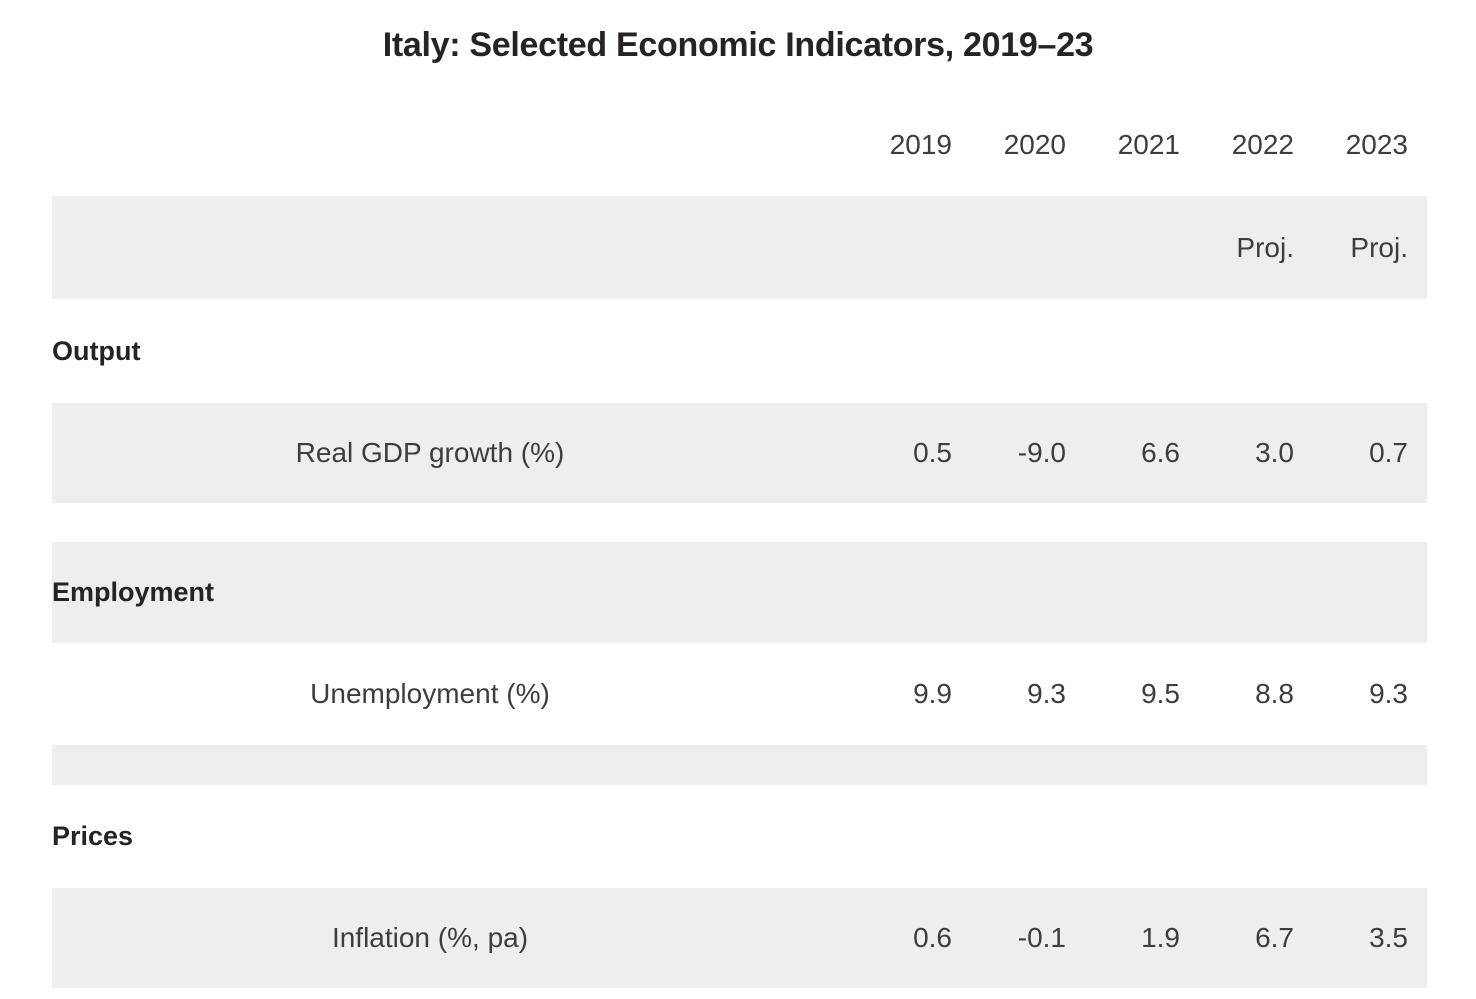 The image size is (1476, 999). What do you see at coordinates (1262, 144) in the screenshot?
I see `year-column-header-2022: 2022` at bounding box center [1262, 144].